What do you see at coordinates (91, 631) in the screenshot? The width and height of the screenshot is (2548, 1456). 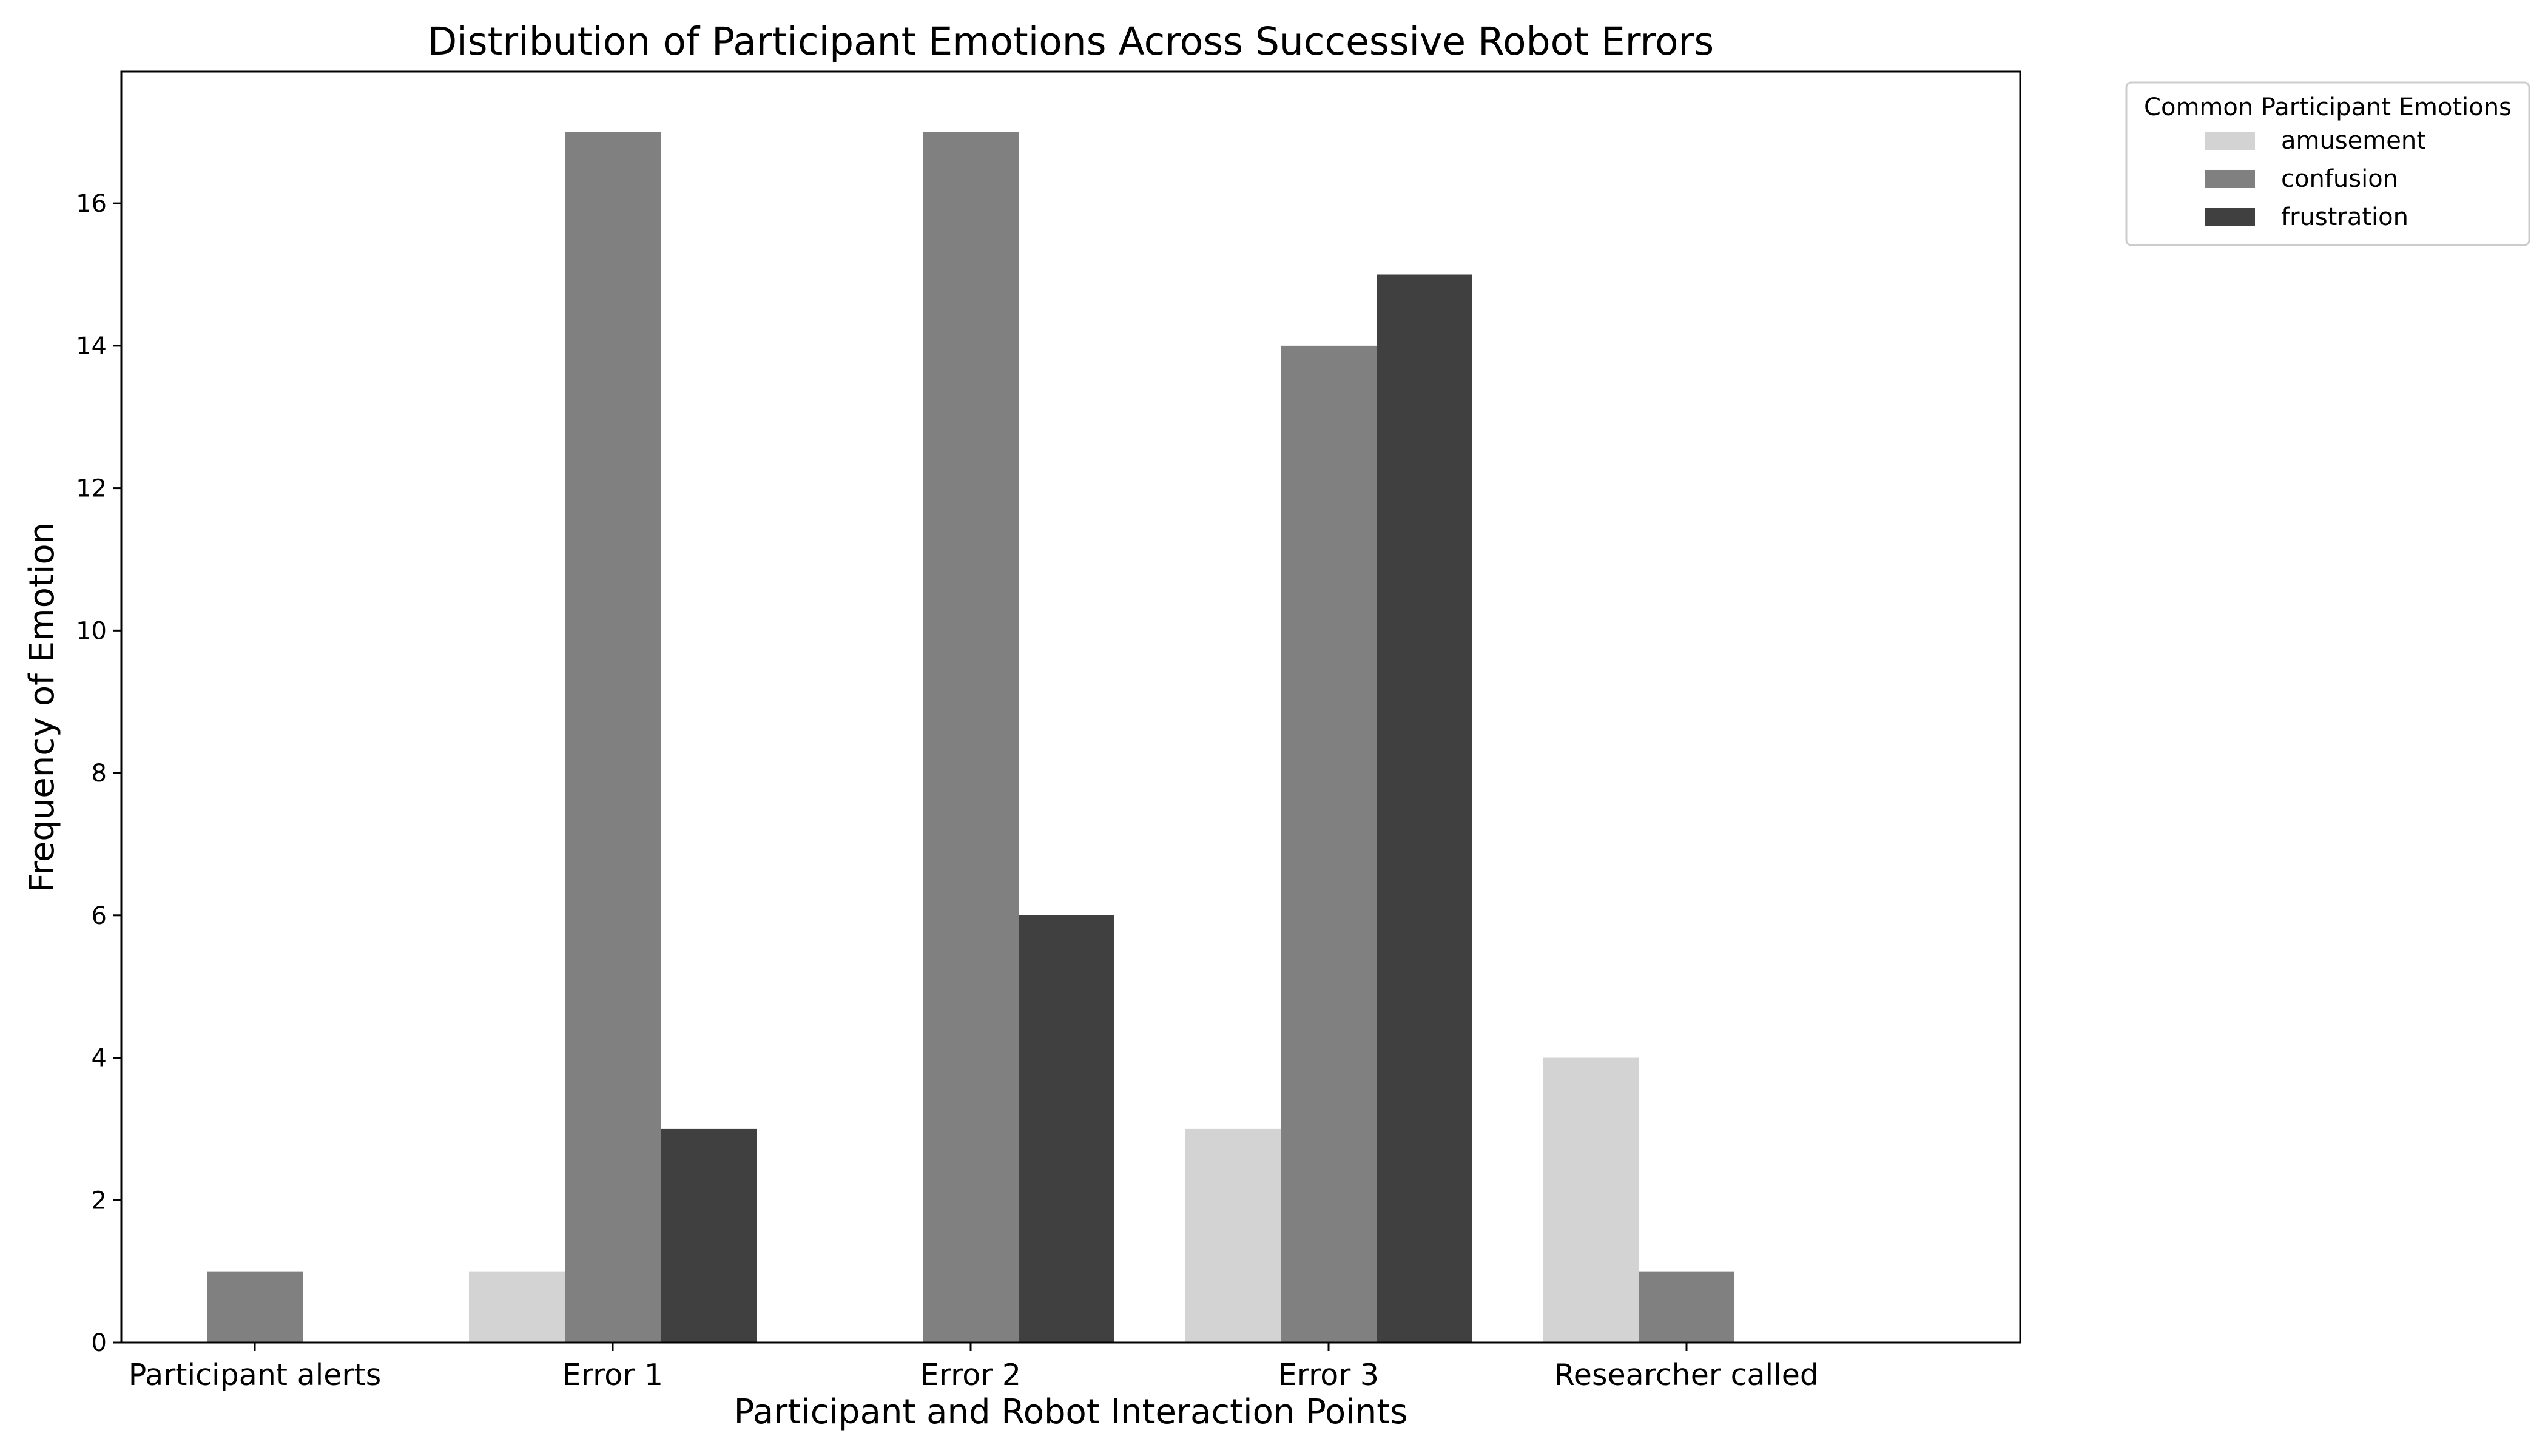 I see `y-tick-label: 10` at bounding box center [91, 631].